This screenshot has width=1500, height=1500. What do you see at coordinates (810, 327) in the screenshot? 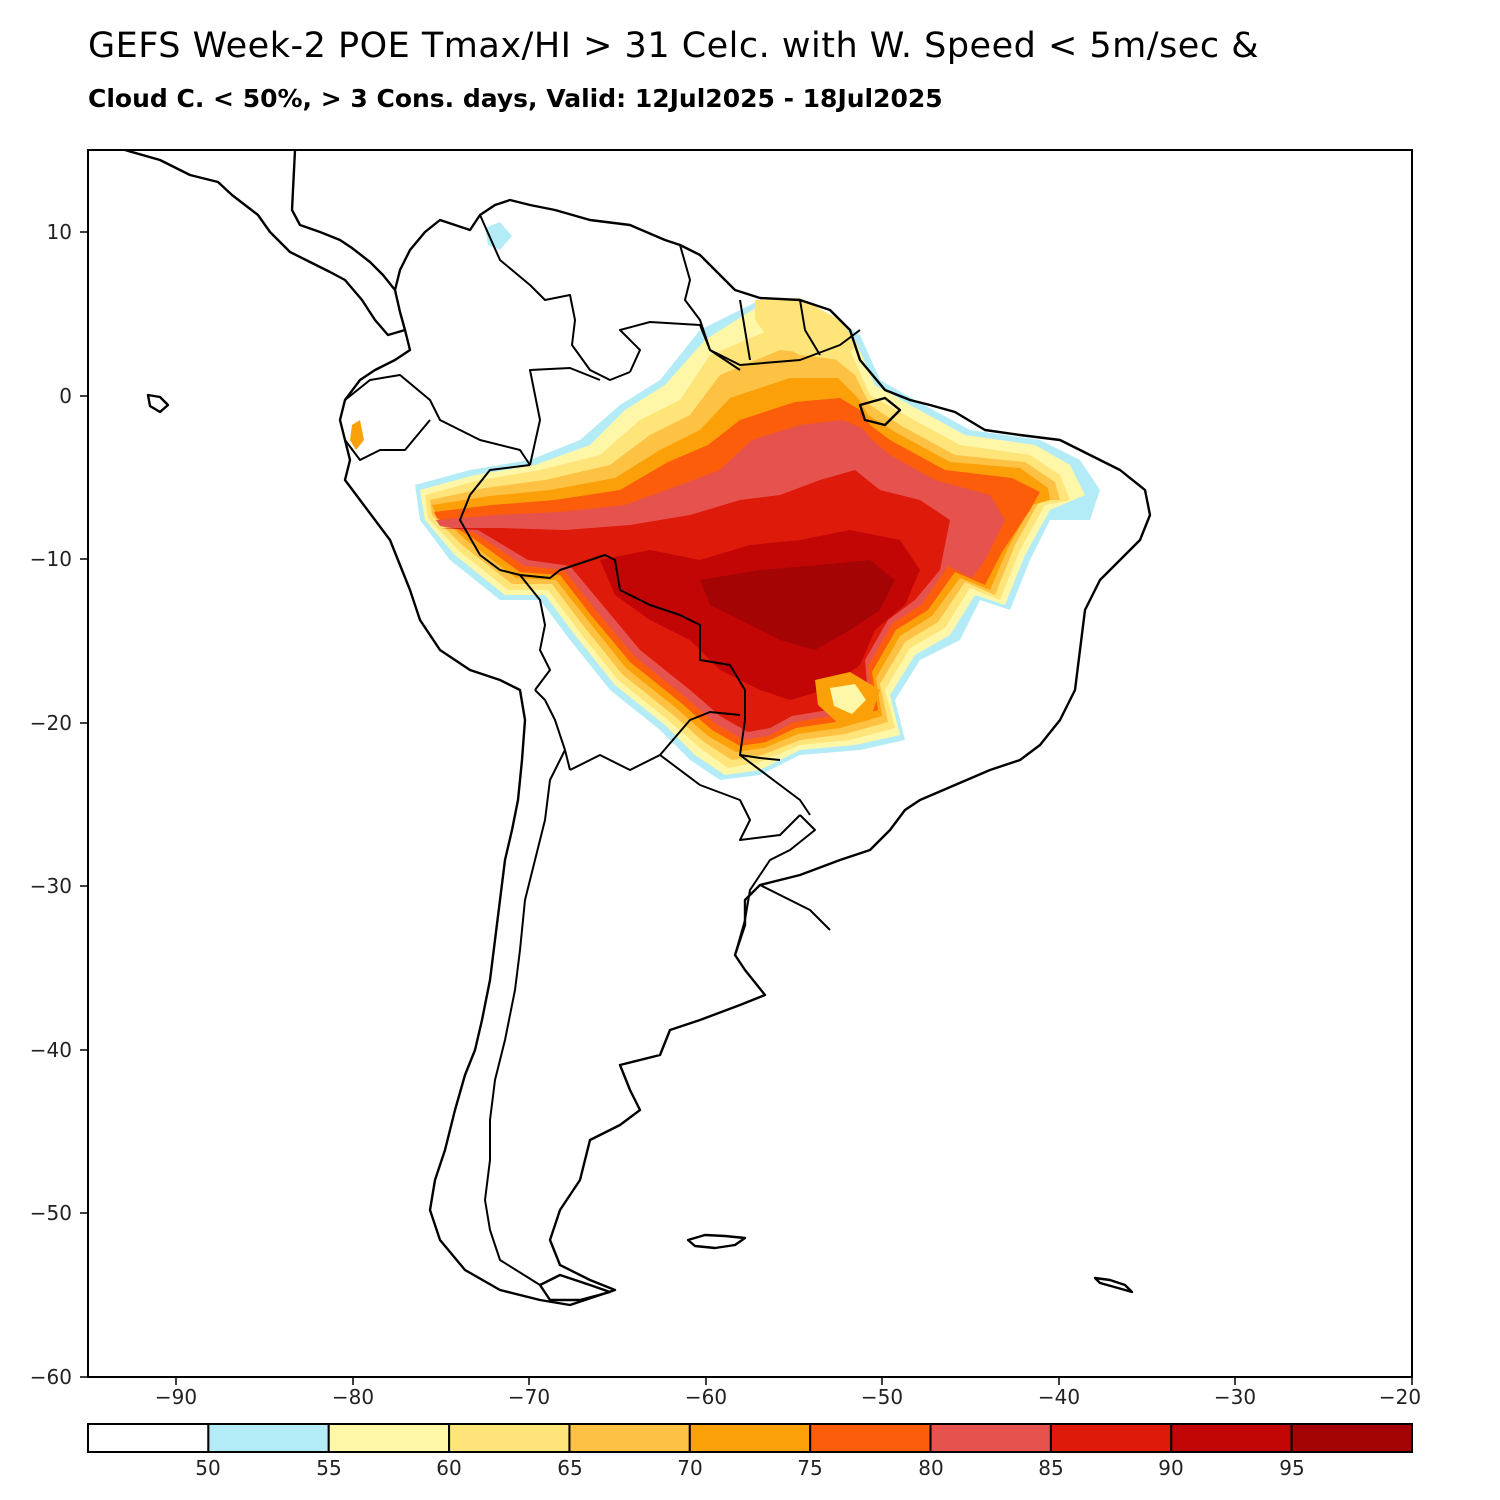
I see `border-suriname-fguiana` at bounding box center [810, 327].